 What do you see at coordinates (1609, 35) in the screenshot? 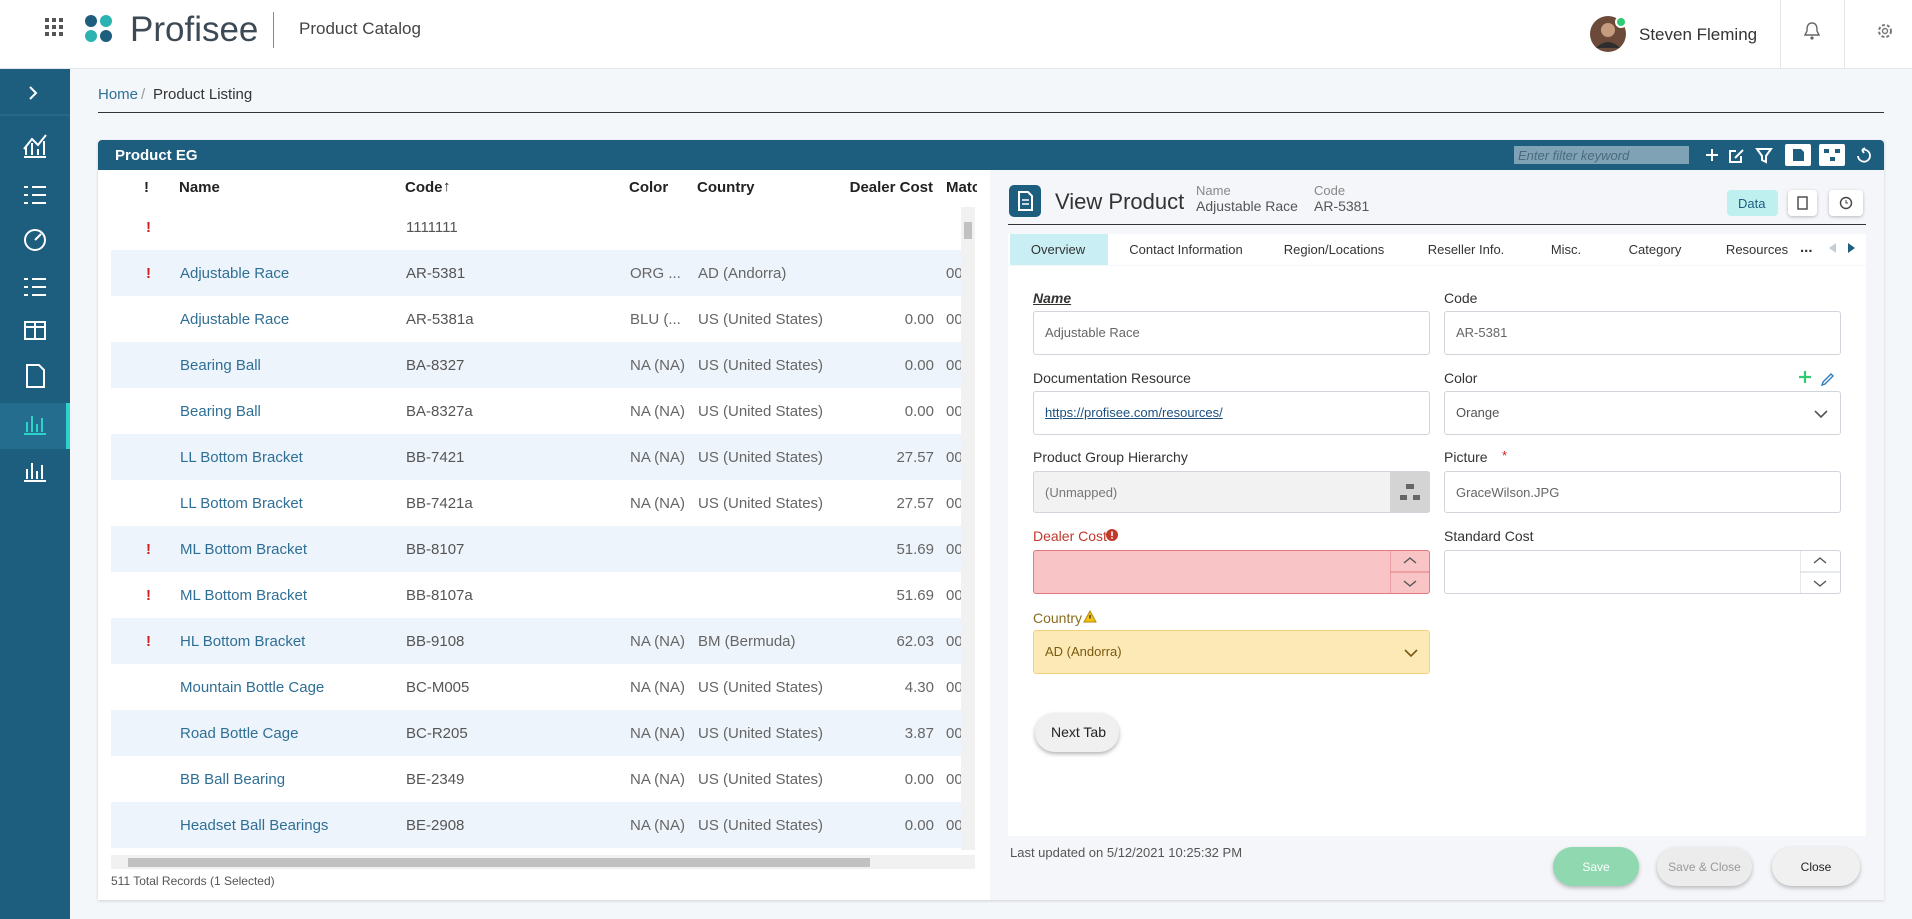
I see `avatar` at bounding box center [1609, 35].